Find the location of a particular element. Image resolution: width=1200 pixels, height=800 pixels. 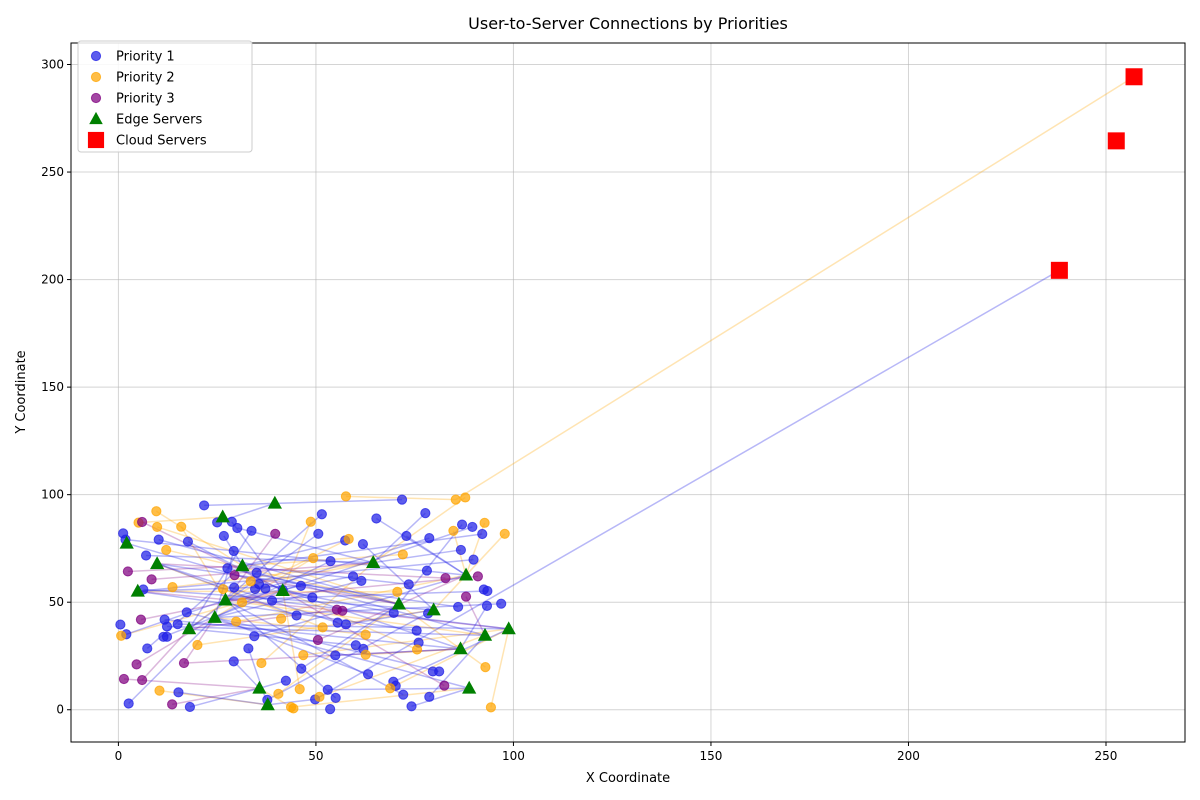

legend-box is located at coordinates (165, 96).